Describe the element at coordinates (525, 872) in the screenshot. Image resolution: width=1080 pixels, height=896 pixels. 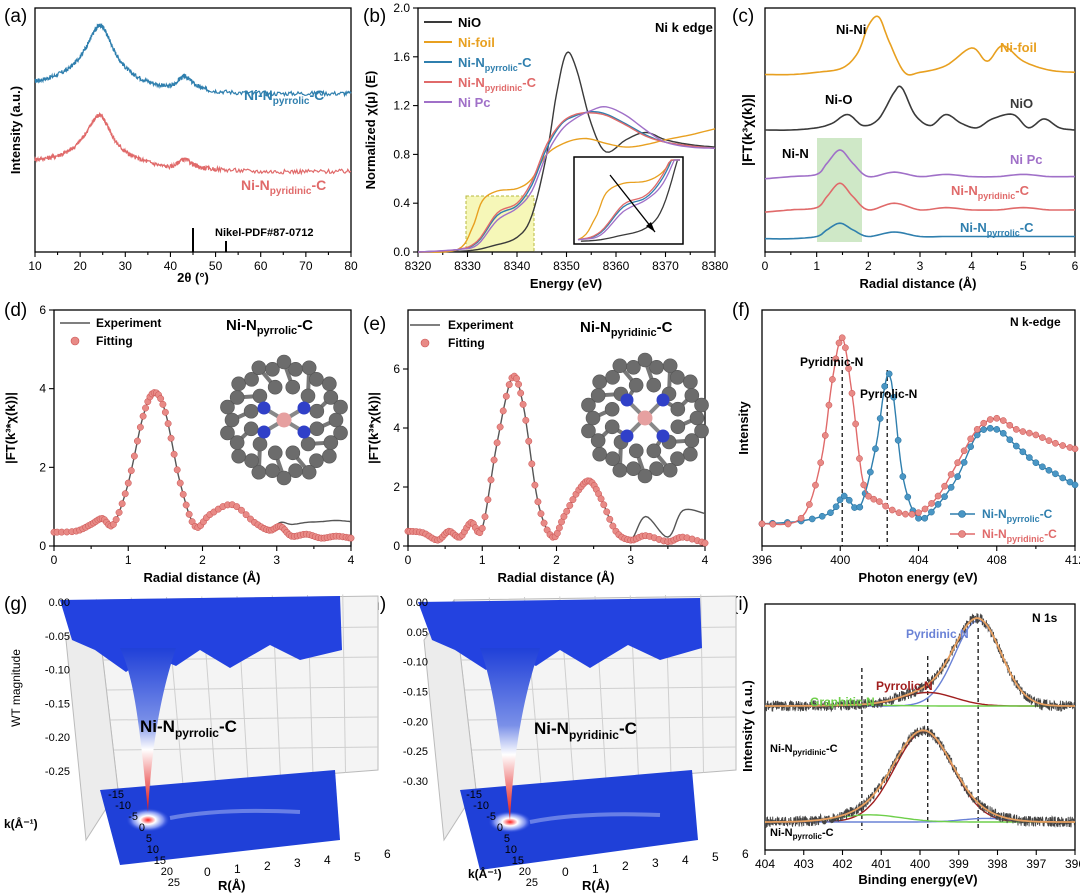
I see `y-tick-label: 20` at that location.